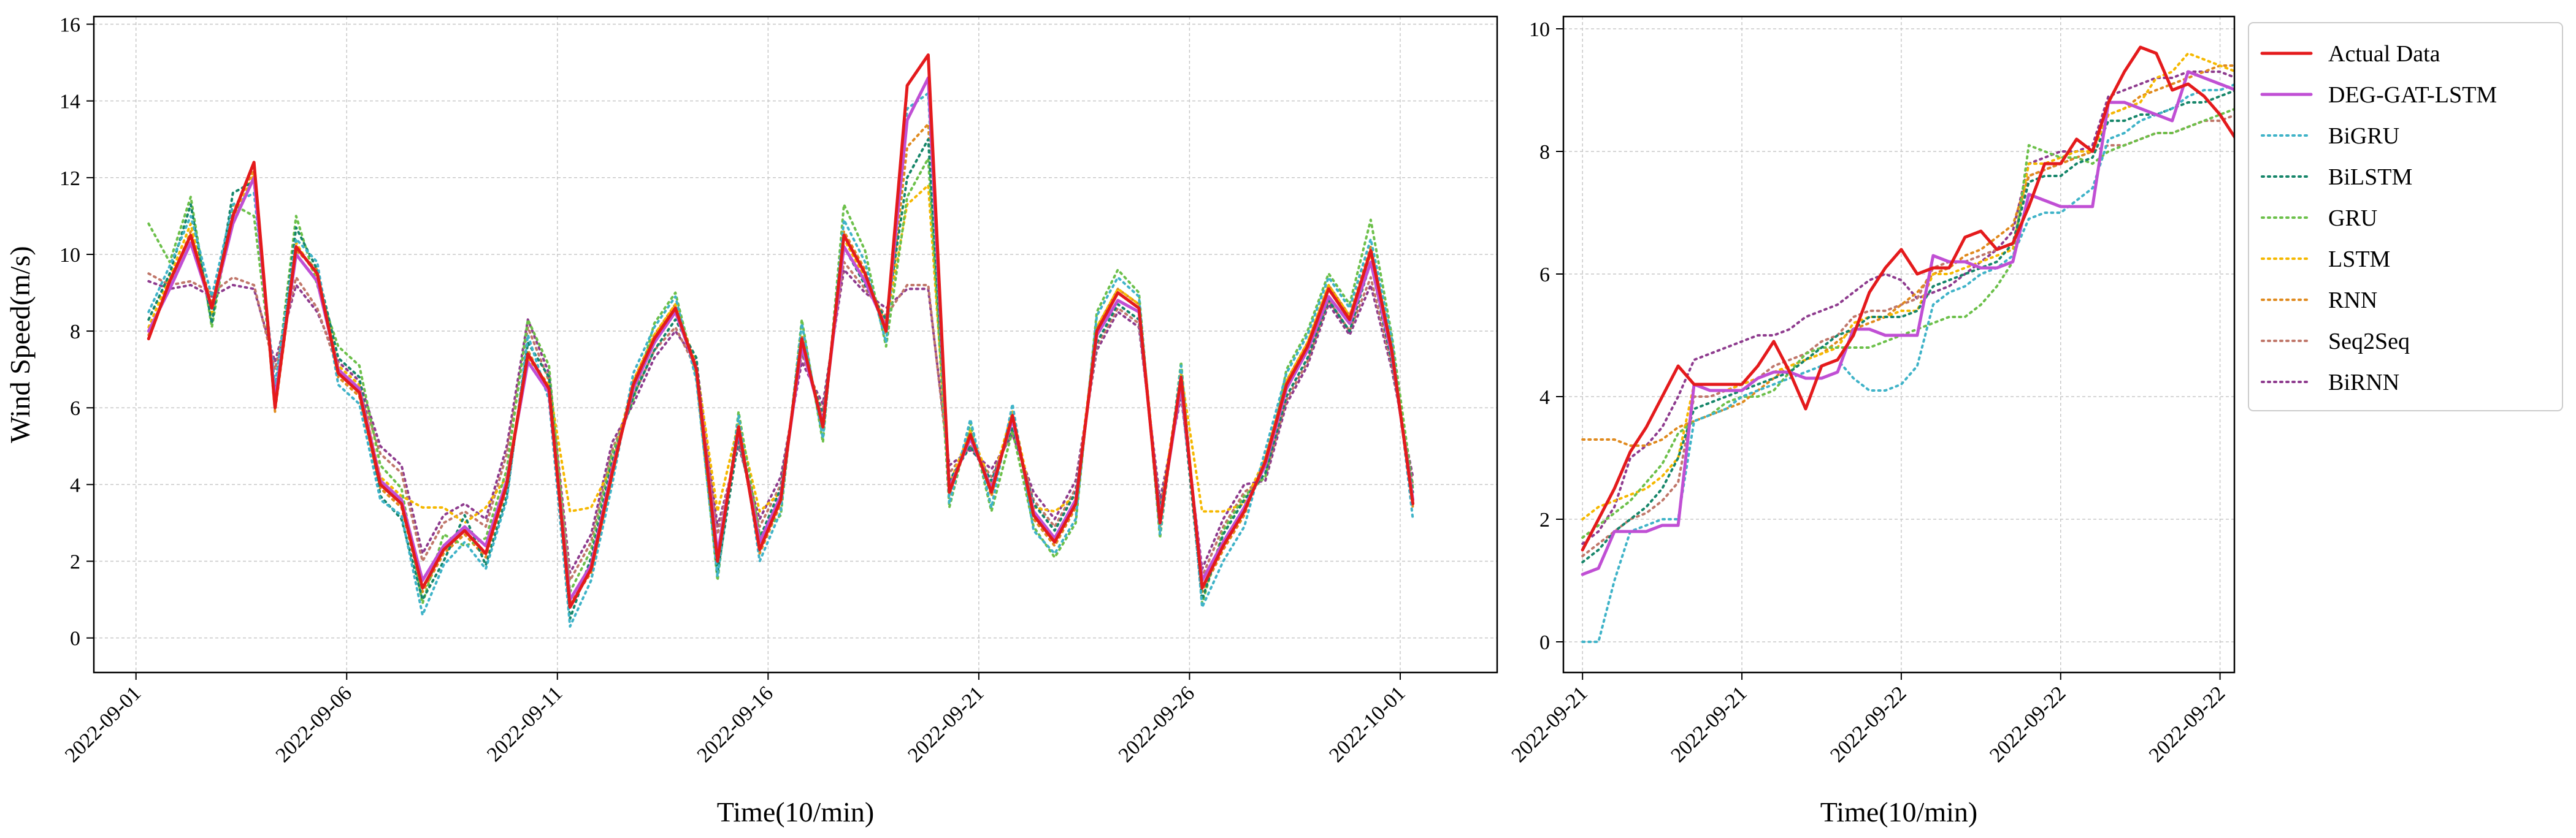 The height and width of the screenshot is (838, 2576). What do you see at coordinates (2369, 341) in the screenshot?
I see `legend-label-seq2seq: Seq2Seq` at bounding box center [2369, 341].